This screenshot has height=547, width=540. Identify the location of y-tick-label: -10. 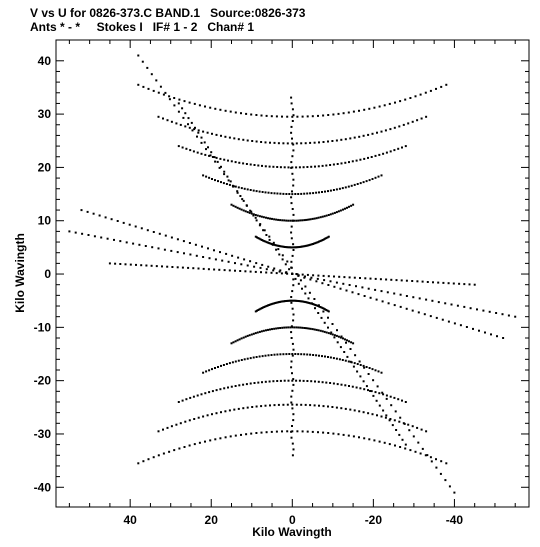
(43, 327).